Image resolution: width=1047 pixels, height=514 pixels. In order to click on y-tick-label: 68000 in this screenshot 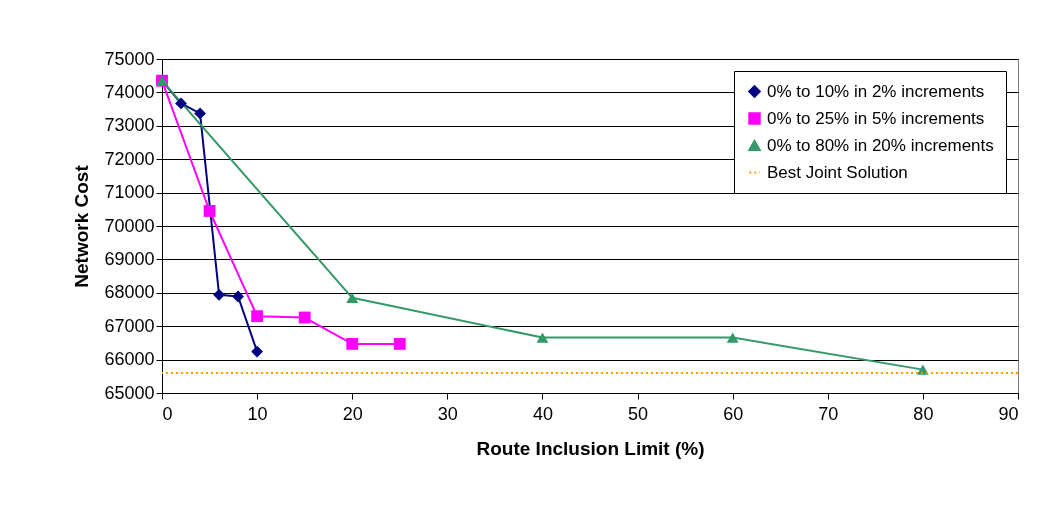, I will do `click(129, 292)`.